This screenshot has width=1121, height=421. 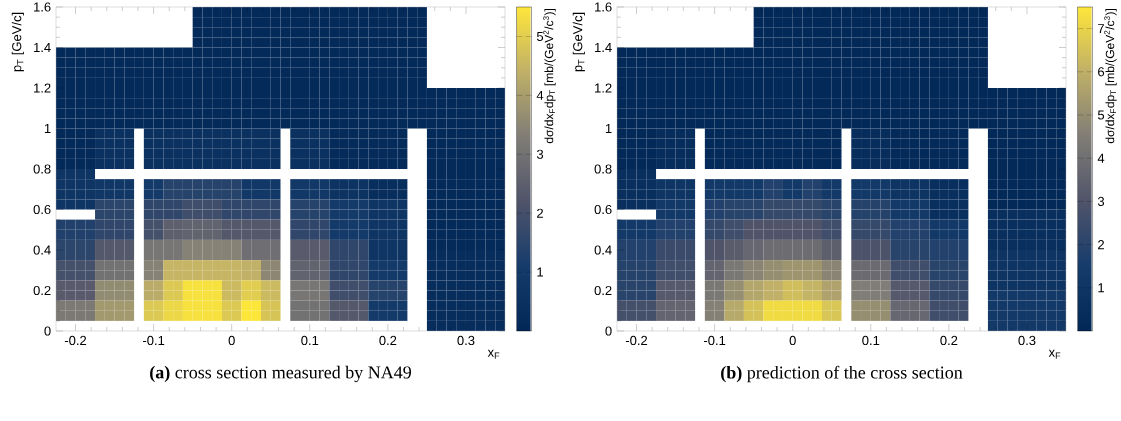 What do you see at coordinates (842, 374) in the screenshot?
I see `text: (b) prediction of the cross section` at bounding box center [842, 374].